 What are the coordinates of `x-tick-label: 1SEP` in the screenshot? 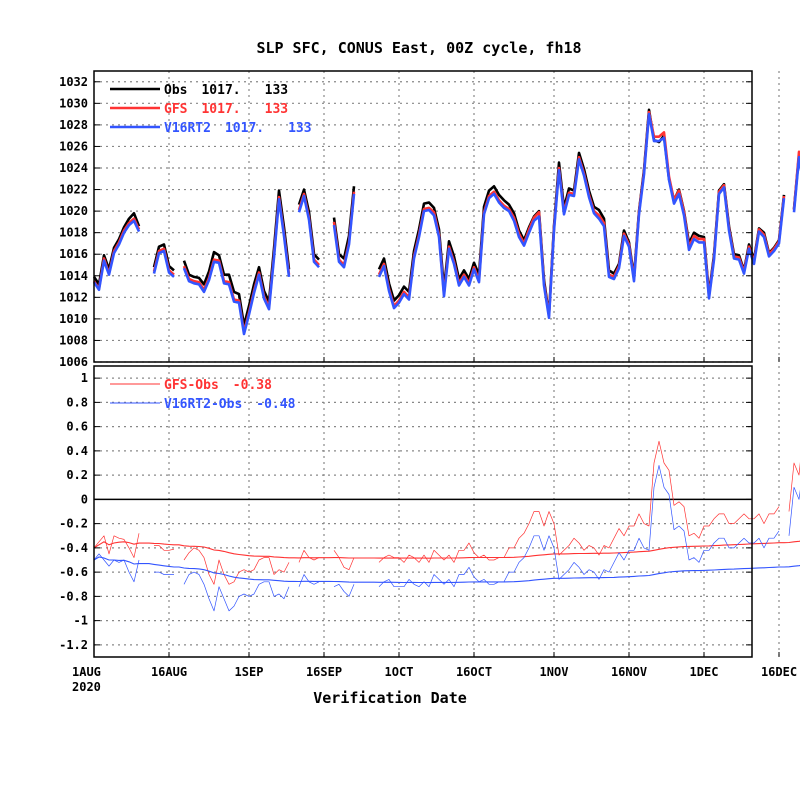 It's located at (249, 672).